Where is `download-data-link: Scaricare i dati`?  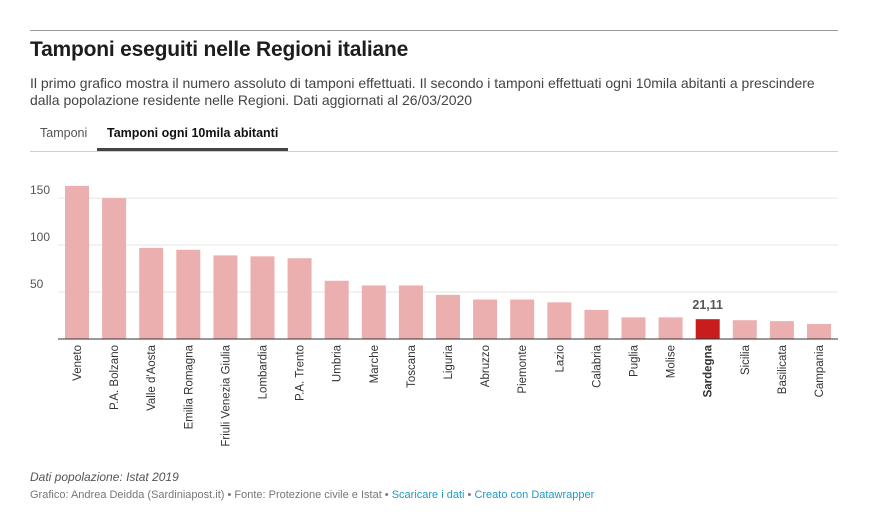 download-data-link: Scaricare i dati is located at coordinates (428, 495).